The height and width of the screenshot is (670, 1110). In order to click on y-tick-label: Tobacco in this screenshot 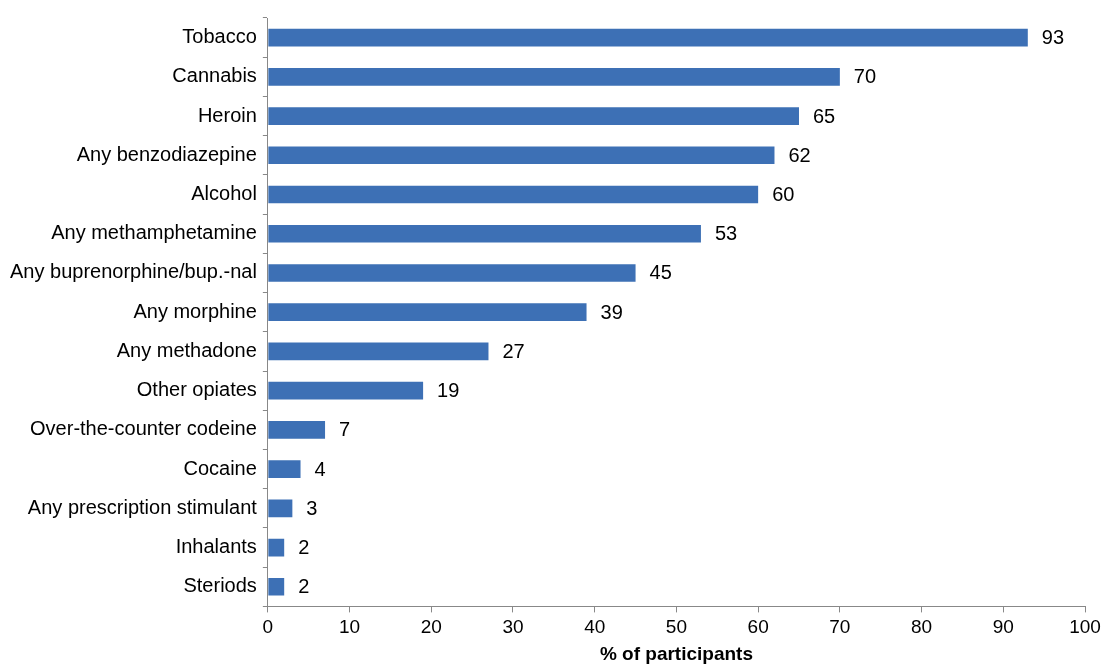, I will do `click(219, 36)`.